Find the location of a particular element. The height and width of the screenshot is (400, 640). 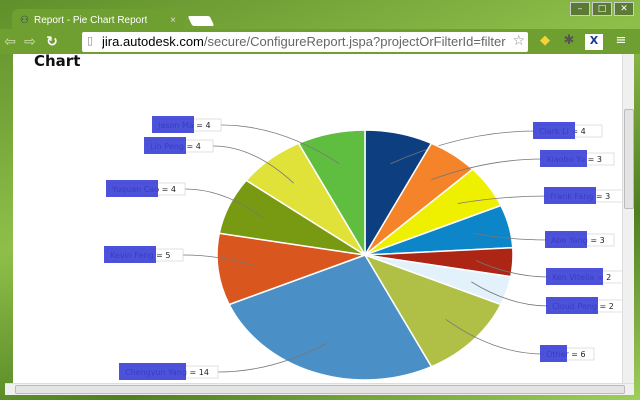

new-tab-button is located at coordinates (201, 21).